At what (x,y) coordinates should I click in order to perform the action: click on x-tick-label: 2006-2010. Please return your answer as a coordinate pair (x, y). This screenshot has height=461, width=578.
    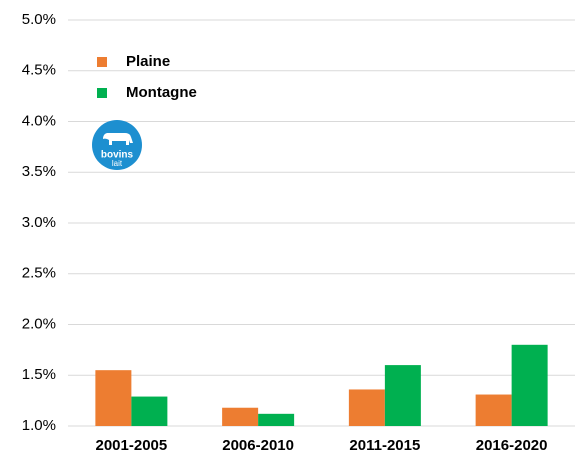
    Looking at the image, I should click on (258, 445).